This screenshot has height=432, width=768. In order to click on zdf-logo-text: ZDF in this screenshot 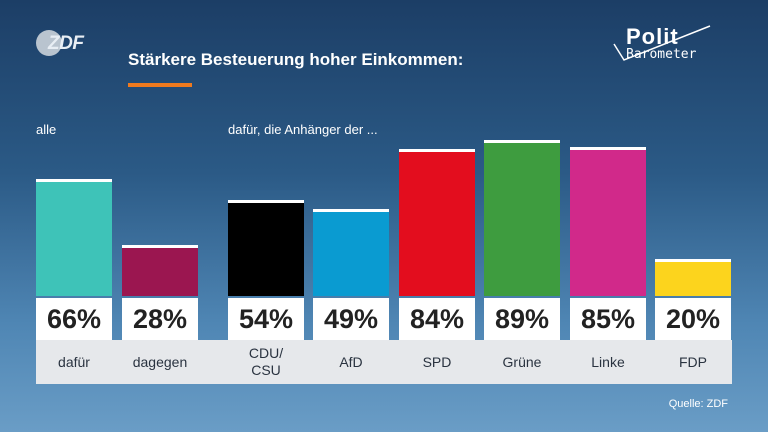, I will do `click(66, 43)`.